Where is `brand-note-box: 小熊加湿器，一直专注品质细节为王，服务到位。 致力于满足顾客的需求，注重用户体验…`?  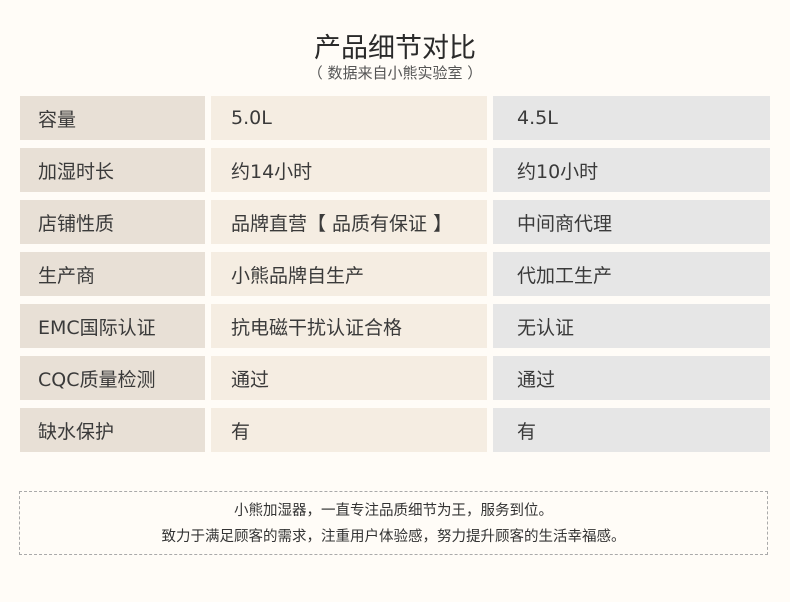 brand-note-box: 小熊加湿器，一直专注品质细节为王，服务到位。 致力于满足顾客的需求，注重用户体验… is located at coordinates (393, 523).